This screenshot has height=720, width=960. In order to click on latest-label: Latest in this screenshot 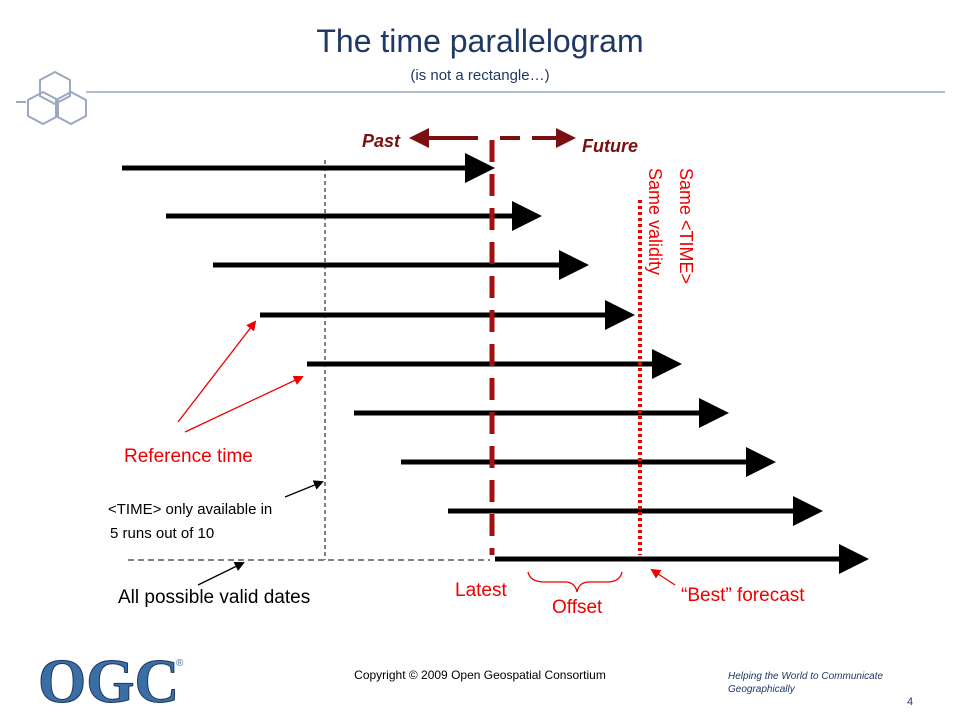, I will do `click(481, 590)`.